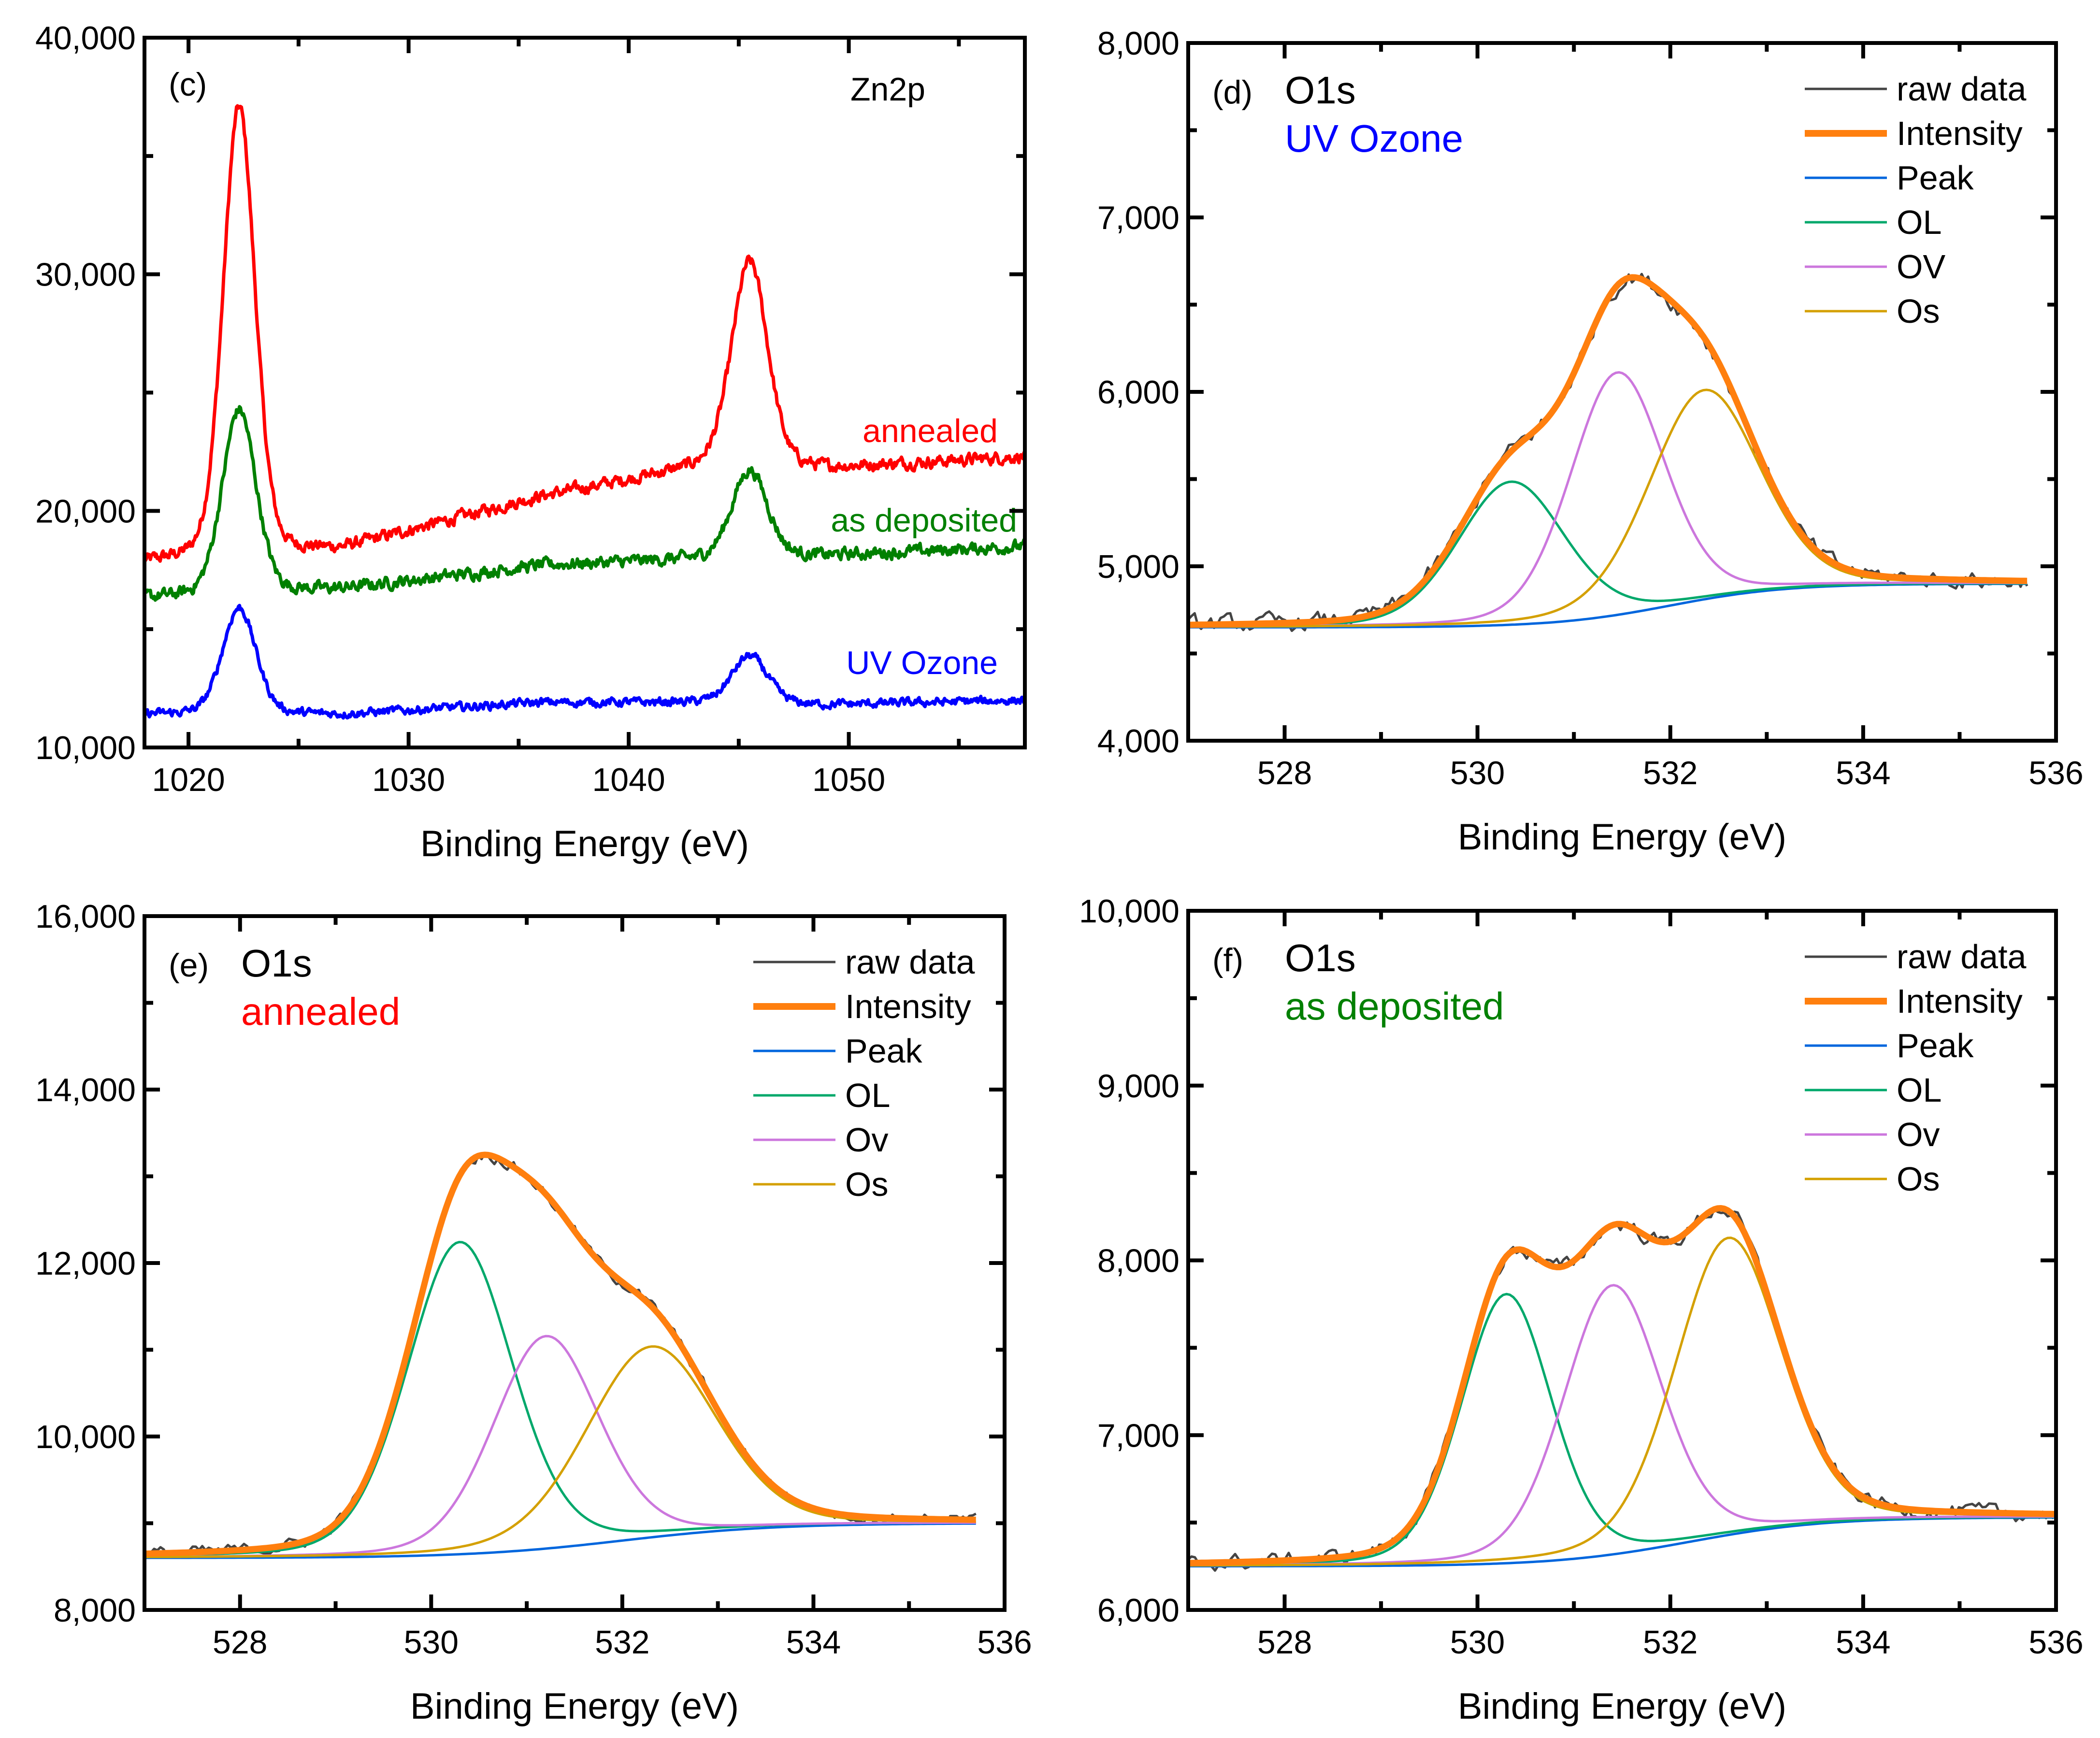 The image size is (2100, 1738). What do you see at coordinates (85, 1090) in the screenshot?
I see `y-tick-label: 14,000` at bounding box center [85, 1090].